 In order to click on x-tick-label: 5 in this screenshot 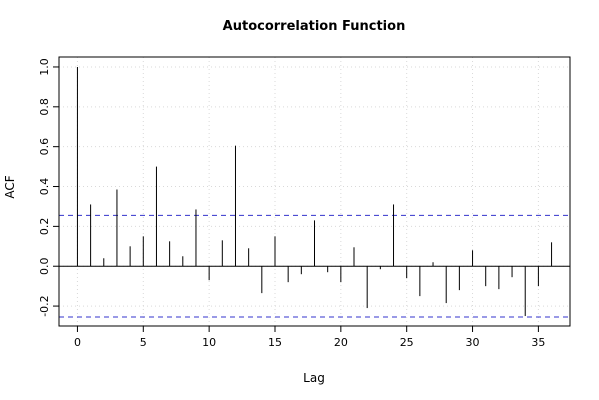, I will do `click(143, 342)`.